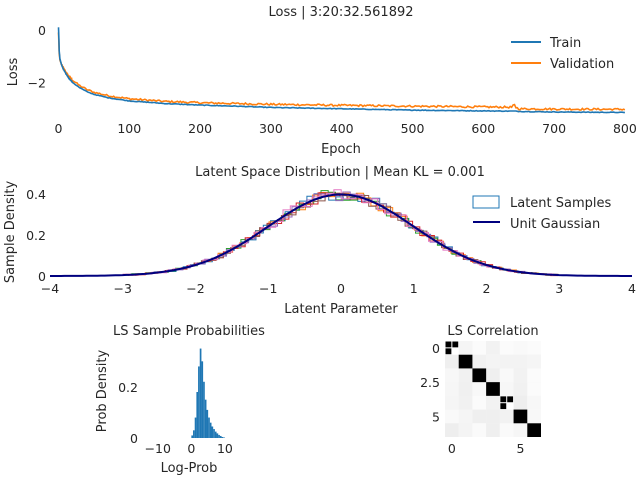 The image size is (640, 480). I want to click on loss-xtick-label: 700, so click(554, 128).